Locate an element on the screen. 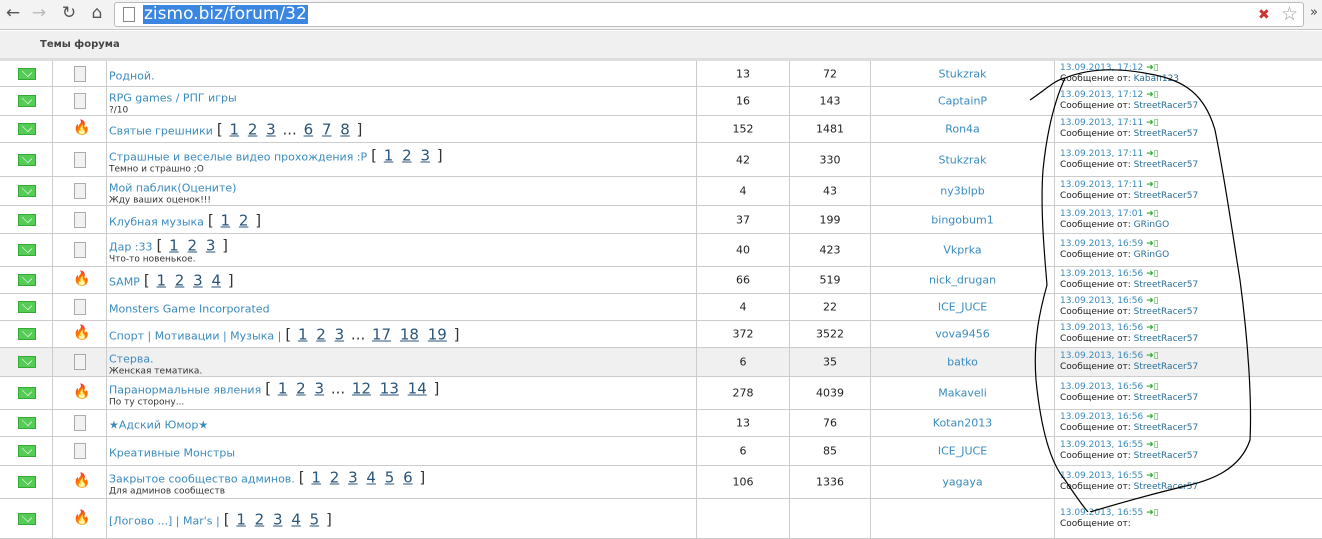  topic-title-link: Креативные Монстры is located at coordinates (172, 453).